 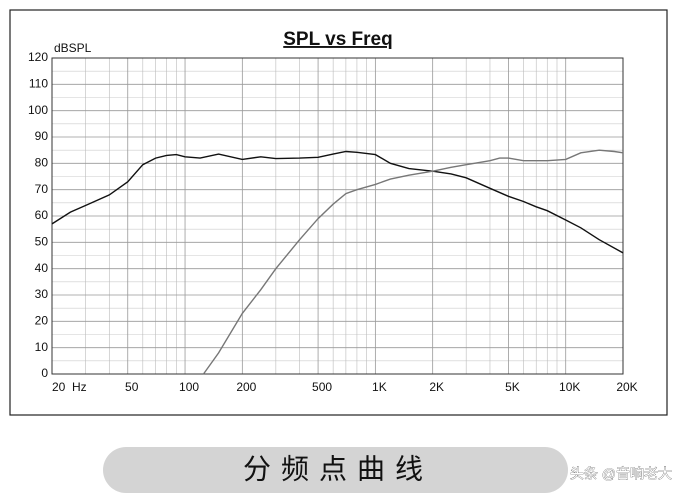 What do you see at coordinates (42, 347) in the screenshot?
I see `y-tick-label: 10` at bounding box center [42, 347].